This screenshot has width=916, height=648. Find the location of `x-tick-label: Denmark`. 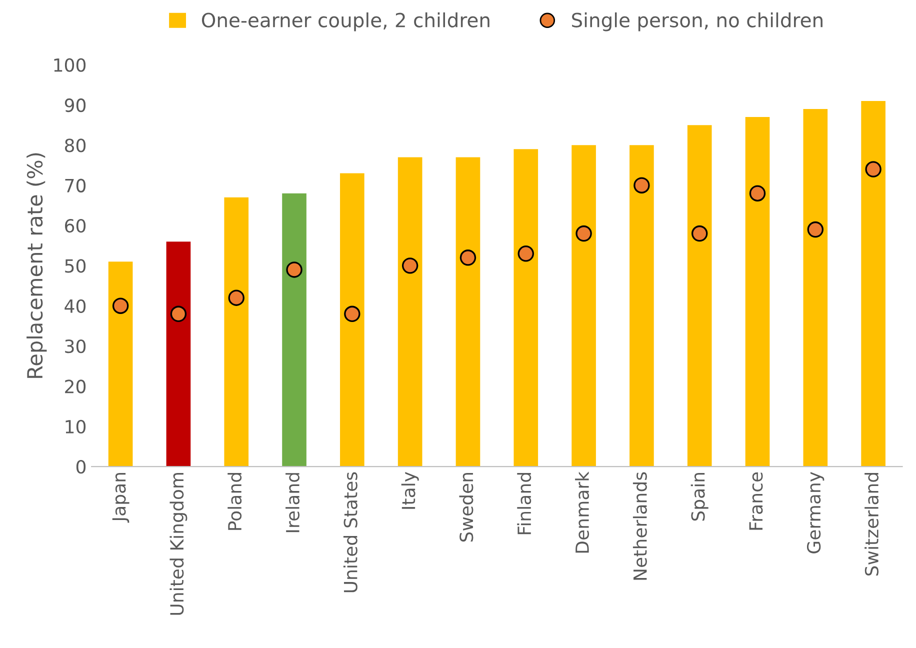

x-tick-label: Denmark is located at coordinates (582, 512).